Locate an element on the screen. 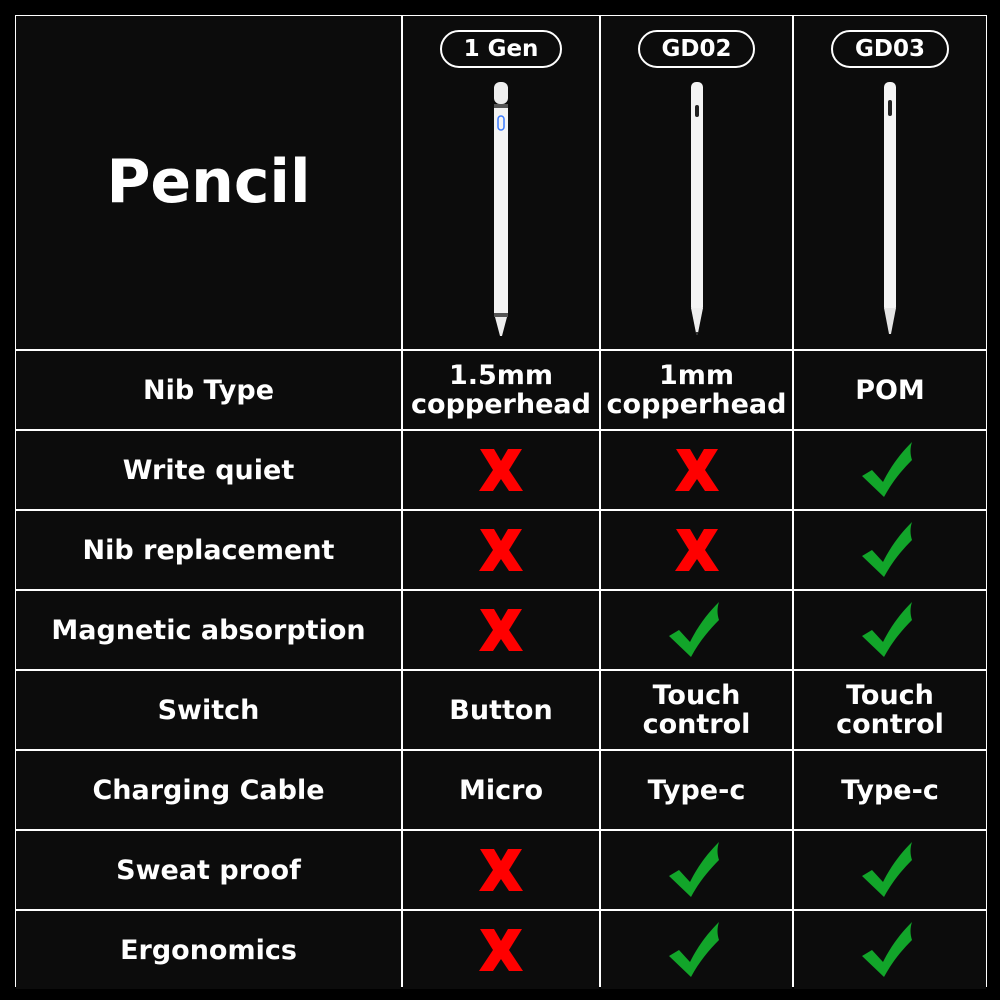 This screenshot has height=1000, width=1000. pencil-gd02-icon is located at coordinates (697, 213).